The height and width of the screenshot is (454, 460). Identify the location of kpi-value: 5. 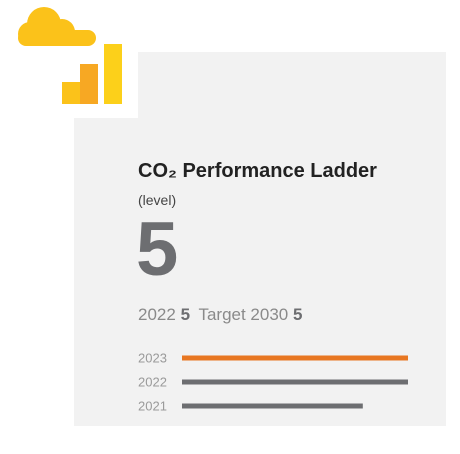
(157, 249).